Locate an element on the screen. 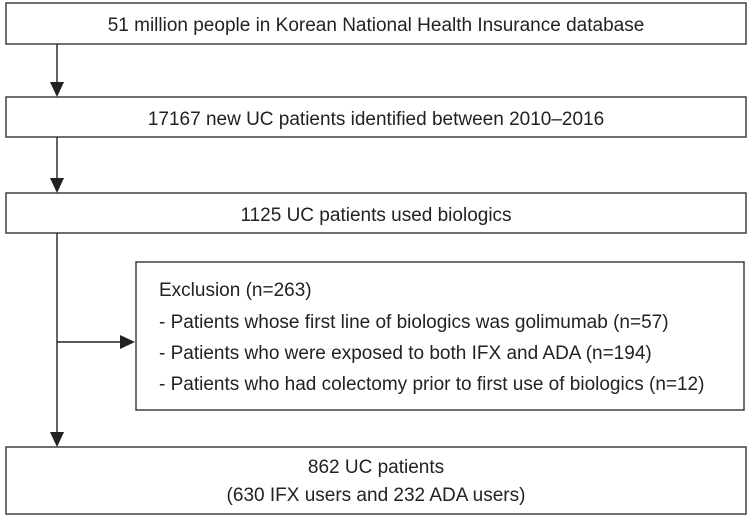 The height and width of the screenshot is (518, 752). final-box-line1: 862 UC patients is located at coordinates (376, 467).